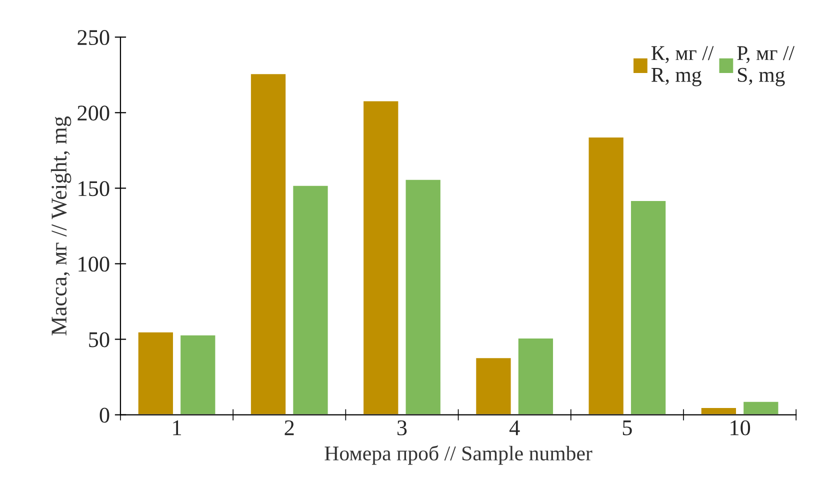 The width and height of the screenshot is (814, 495). Describe the element at coordinates (94, 38) in the screenshot. I see `y-tick-label: 250` at that location.